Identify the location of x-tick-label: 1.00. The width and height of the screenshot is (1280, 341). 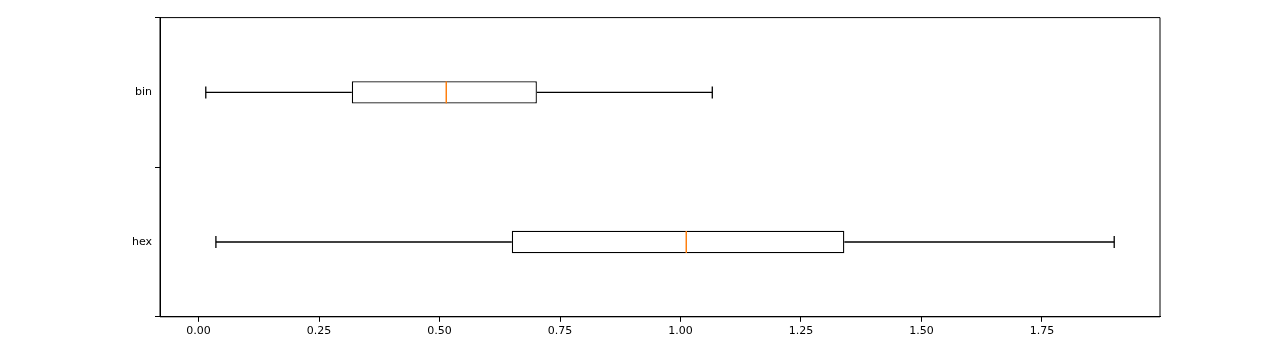
(680, 331).